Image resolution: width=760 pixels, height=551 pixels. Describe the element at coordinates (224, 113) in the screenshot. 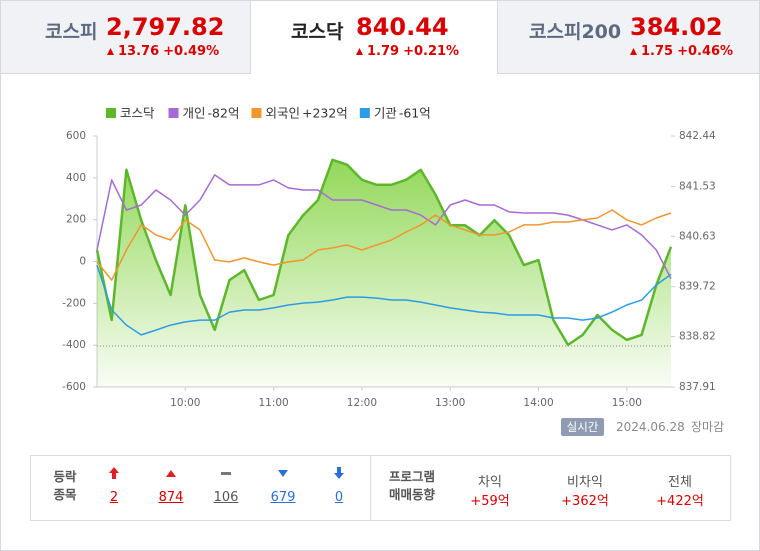

I see `legend-amount: -82억` at that location.